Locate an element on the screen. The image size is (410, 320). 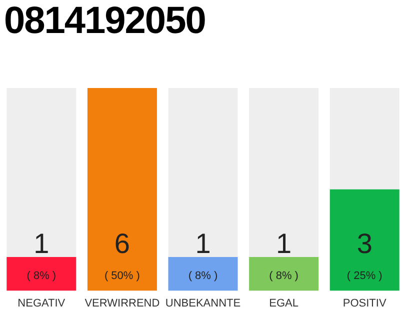
x-tick-label: VERWIRREND is located at coordinates (122, 303).